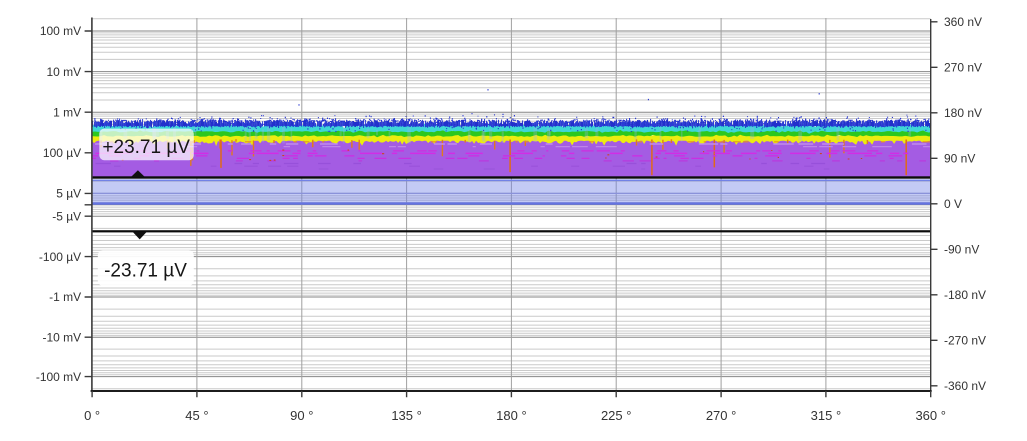  I want to click on svg-text: 45 °, so click(196, 415).